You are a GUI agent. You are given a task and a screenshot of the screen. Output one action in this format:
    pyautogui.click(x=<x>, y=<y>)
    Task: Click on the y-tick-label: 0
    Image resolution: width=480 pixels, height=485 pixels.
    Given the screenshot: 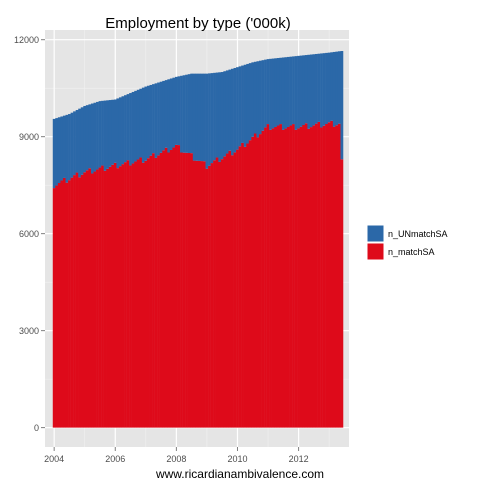 What is the action you would take?
    pyautogui.click(x=36, y=428)
    